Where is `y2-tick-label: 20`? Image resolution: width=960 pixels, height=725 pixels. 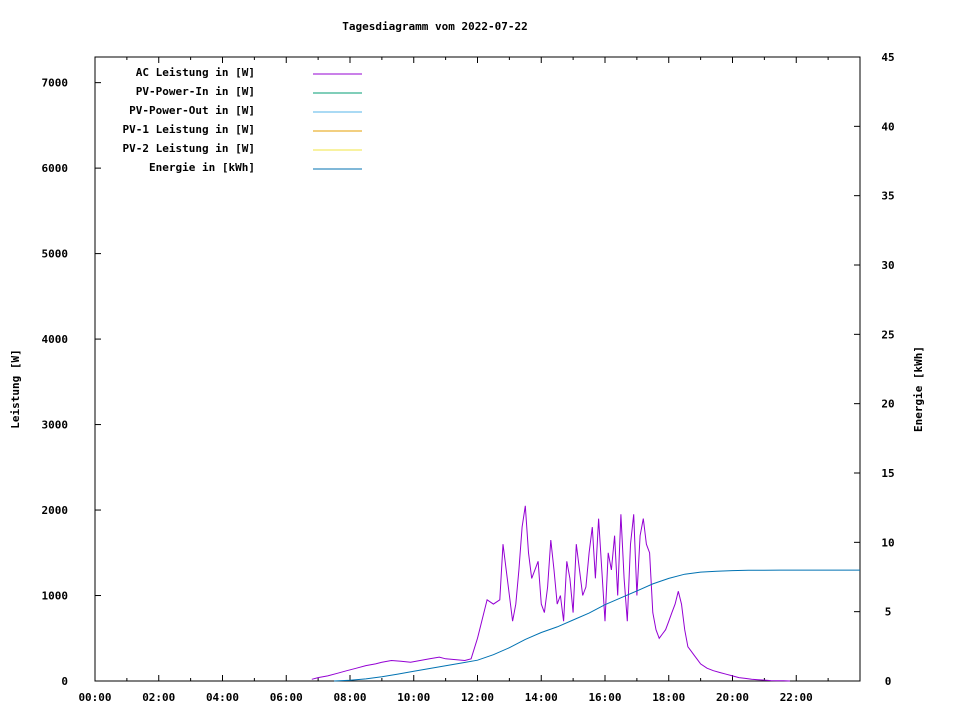 y2-tick-label: 20 is located at coordinates (887, 404).